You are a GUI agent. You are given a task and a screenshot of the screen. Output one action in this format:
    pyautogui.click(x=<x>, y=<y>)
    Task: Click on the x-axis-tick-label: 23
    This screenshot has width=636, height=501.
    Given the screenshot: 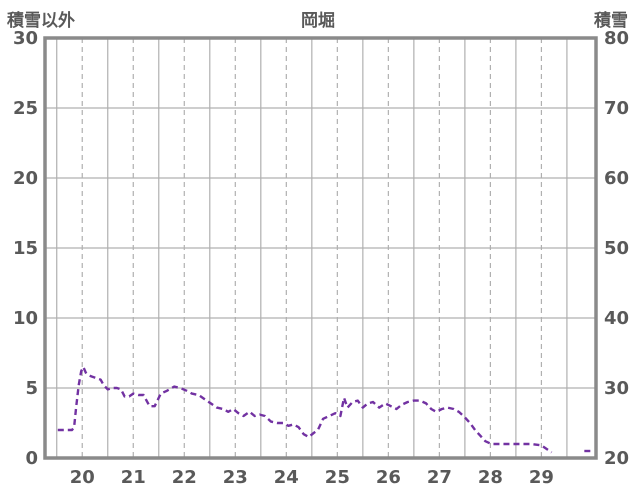 What is the action you would take?
    pyautogui.click(x=235, y=477)
    